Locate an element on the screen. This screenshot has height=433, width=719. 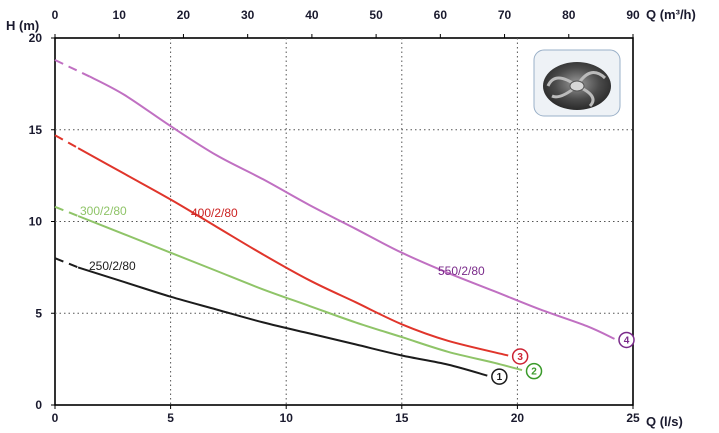
x-tick-label: 5 is located at coordinates (170, 418).